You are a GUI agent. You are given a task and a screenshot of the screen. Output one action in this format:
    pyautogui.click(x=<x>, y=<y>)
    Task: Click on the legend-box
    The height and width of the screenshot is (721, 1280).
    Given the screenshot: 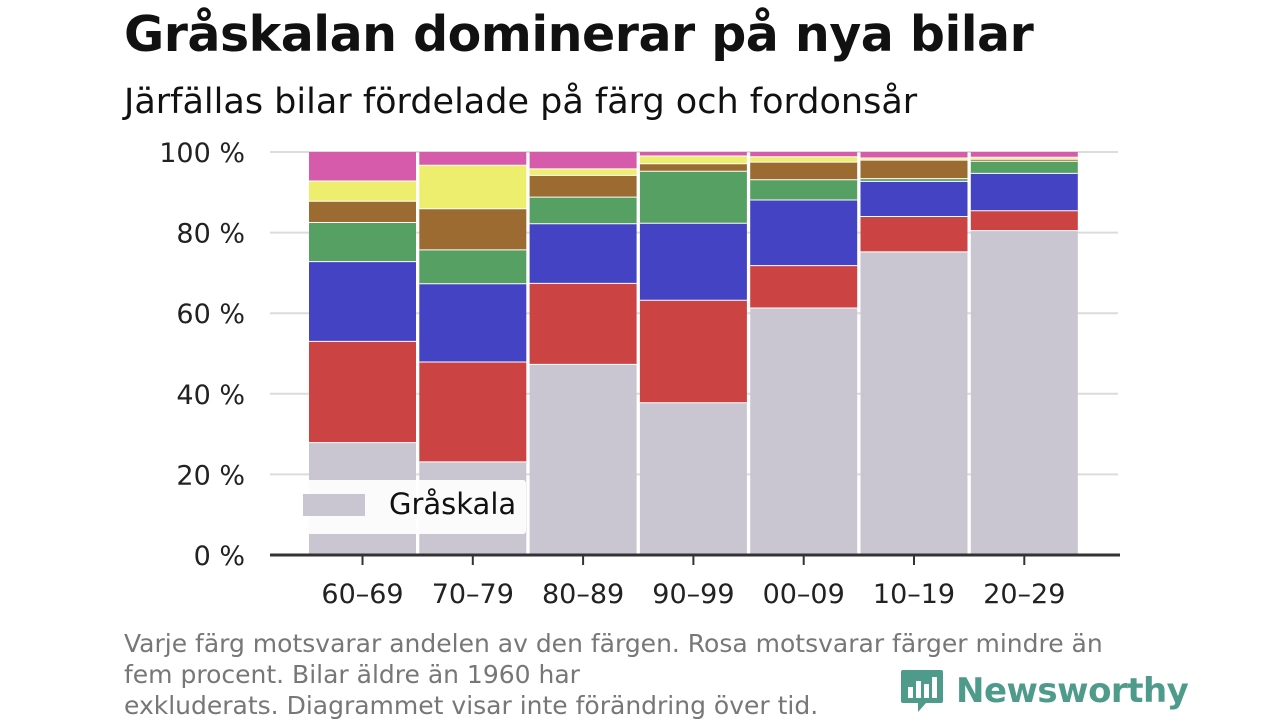 What is the action you would take?
    pyautogui.click(x=408, y=507)
    